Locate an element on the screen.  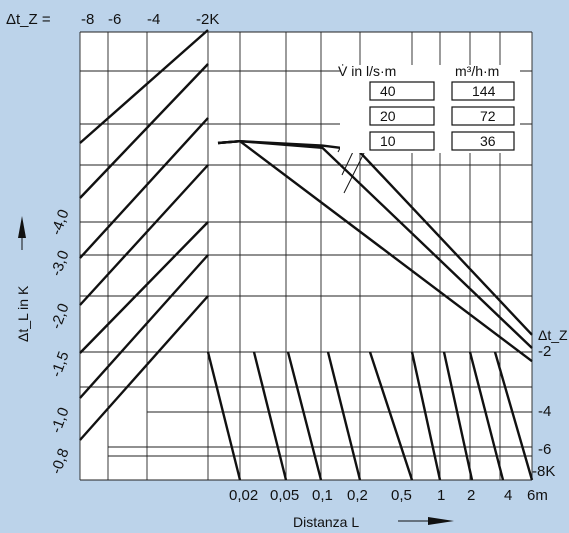
flow-ls-2: 20 is located at coordinates (388, 116).